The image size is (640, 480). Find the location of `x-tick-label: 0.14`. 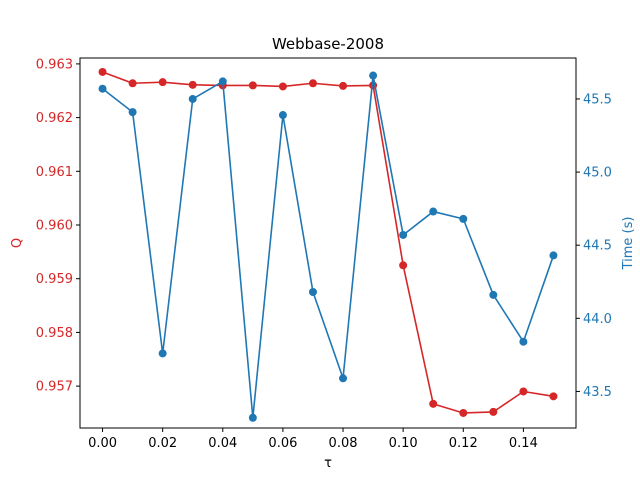

x-tick-label: 0.14 is located at coordinates (523, 443).